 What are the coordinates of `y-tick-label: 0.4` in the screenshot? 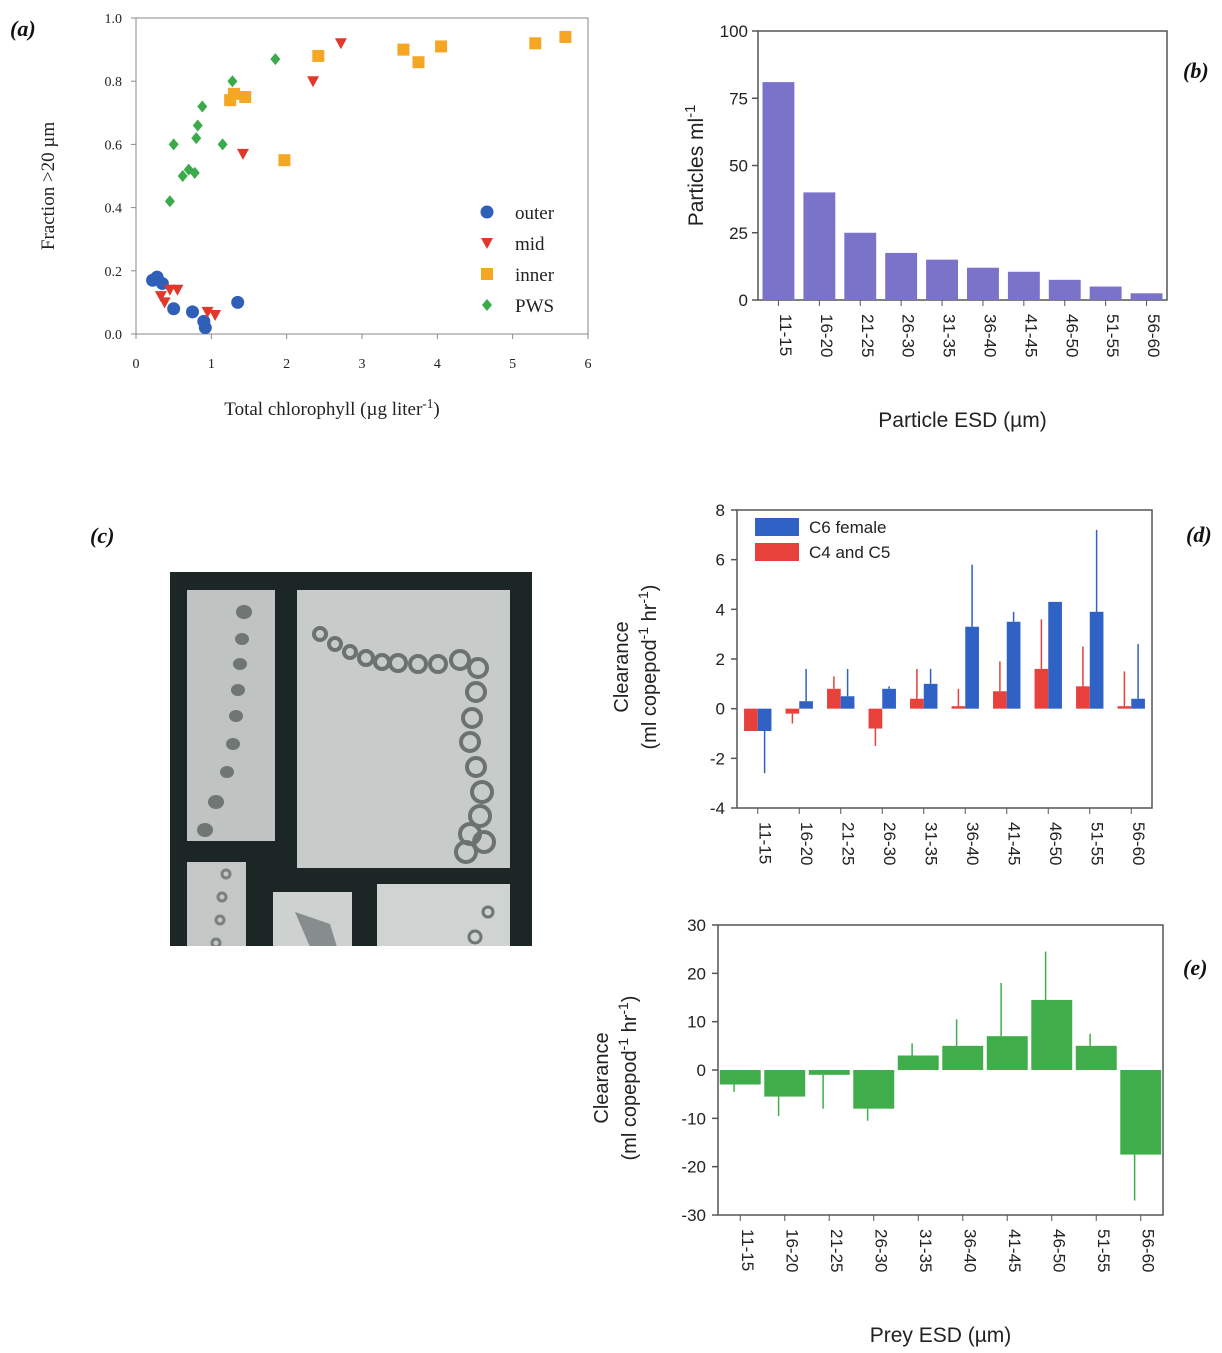 It's located at (114, 209).